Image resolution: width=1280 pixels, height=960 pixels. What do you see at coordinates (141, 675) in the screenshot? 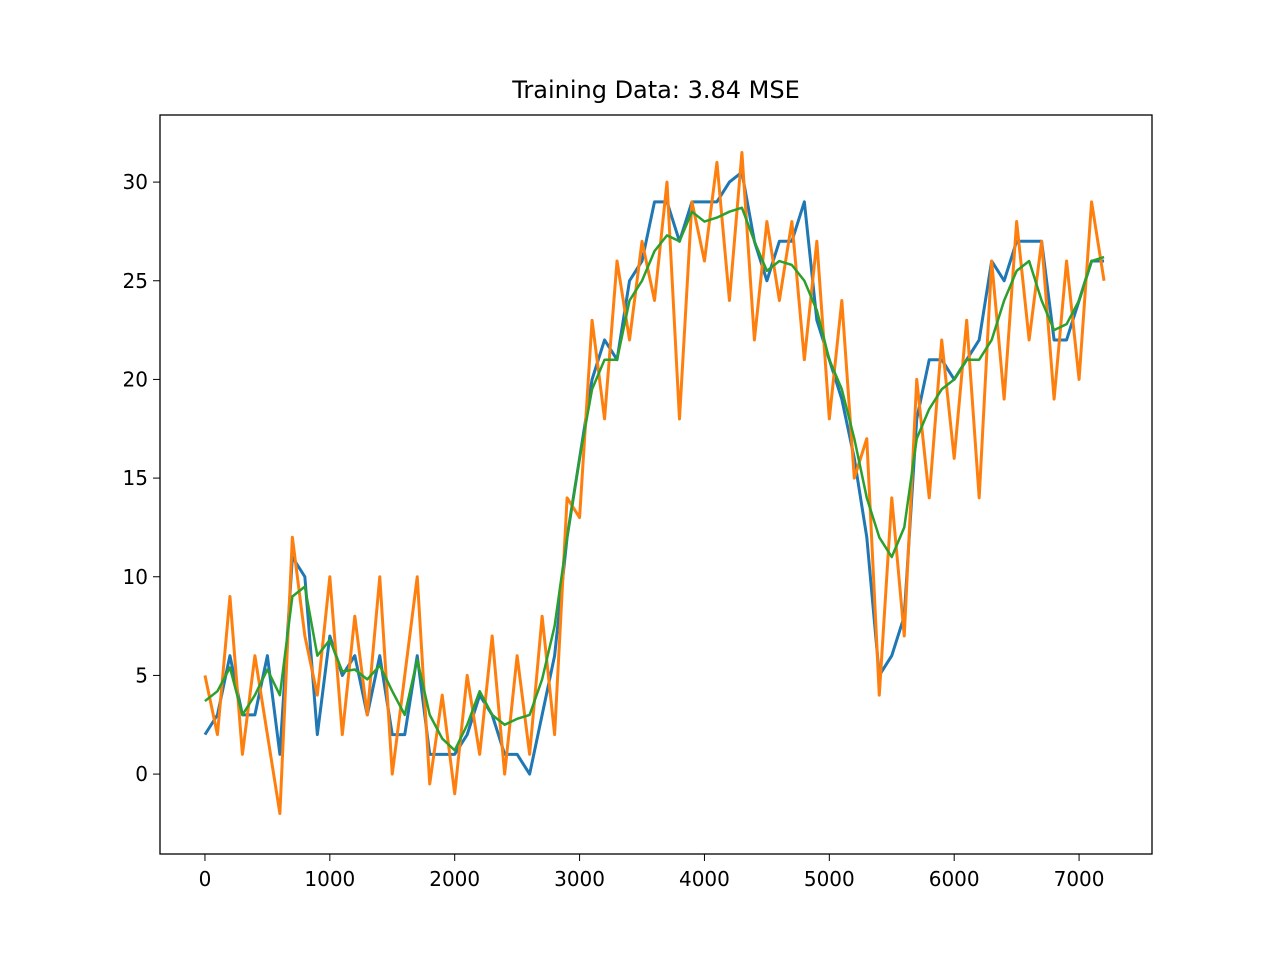
I see `y-tick-label: 5` at bounding box center [141, 675].